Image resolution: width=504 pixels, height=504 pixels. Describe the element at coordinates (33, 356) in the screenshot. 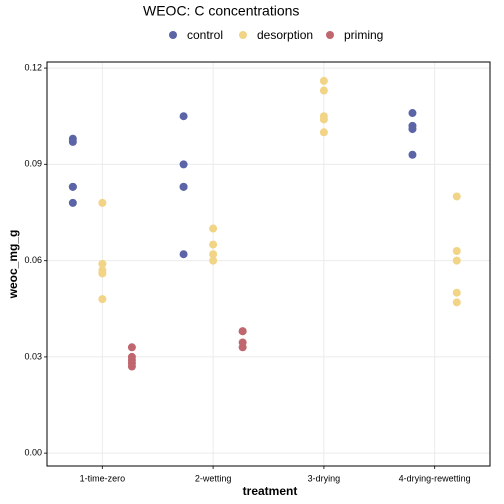

I see `y-tick-label: 0.03` at that location.